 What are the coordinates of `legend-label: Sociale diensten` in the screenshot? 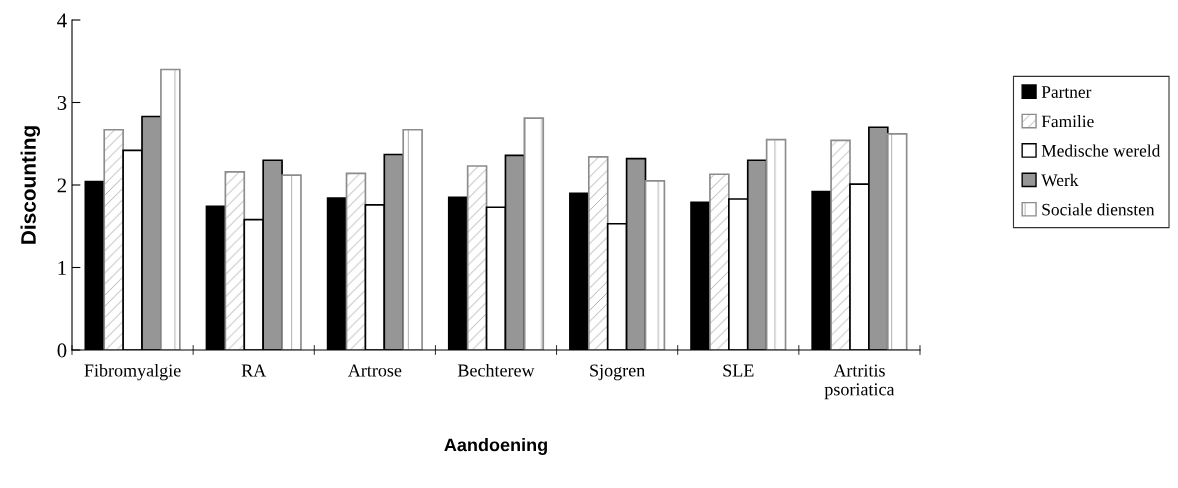 It's located at (1098, 209).